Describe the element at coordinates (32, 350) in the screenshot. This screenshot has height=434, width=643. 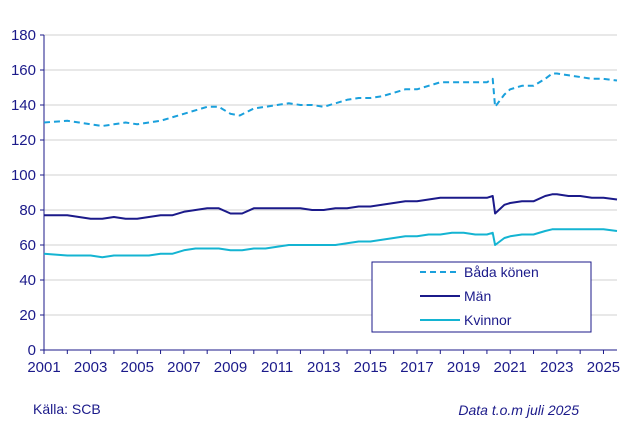
I see `y-tick-label: 0` at that location.